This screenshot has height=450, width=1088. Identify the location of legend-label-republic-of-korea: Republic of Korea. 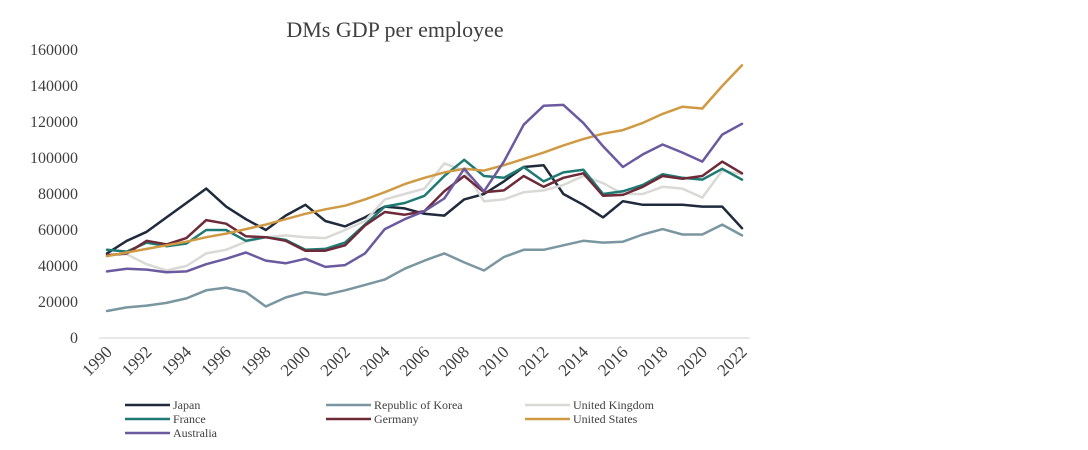
(418, 405).